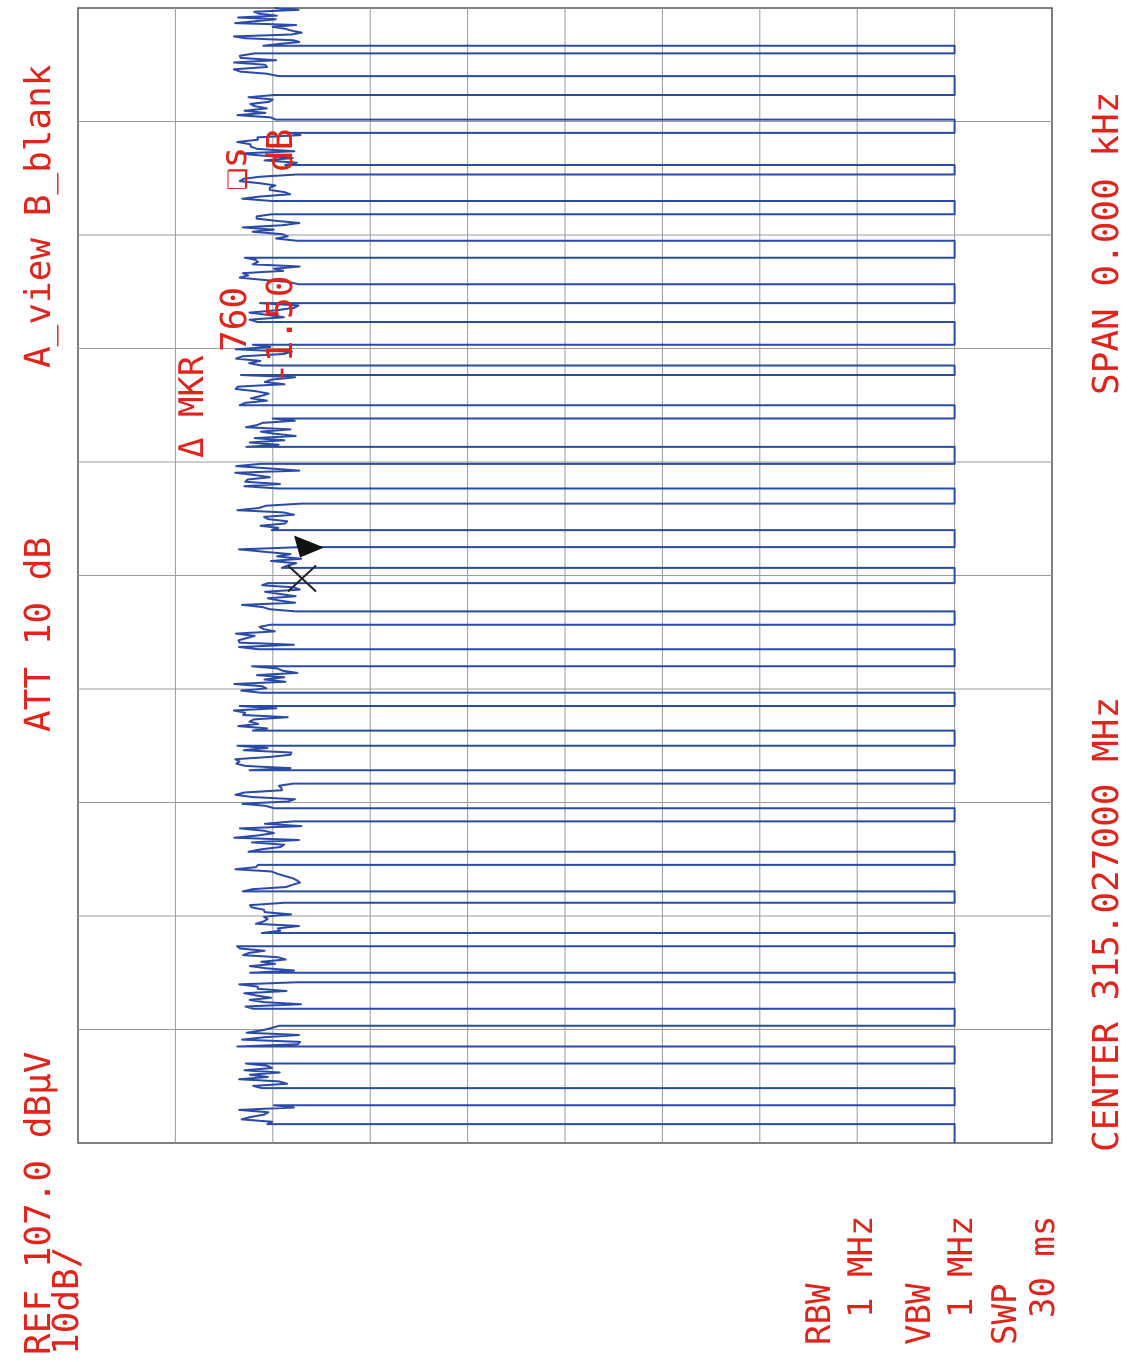 This screenshot has width=1141, height=1362. Describe the element at coordinates (819, 1314) in the screenshot. I see `rbw-label: RBW` at that location.